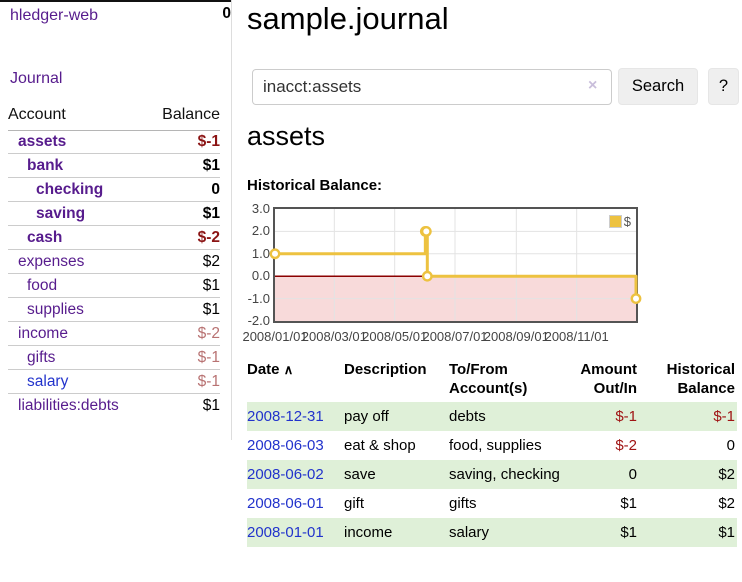 This screenshot has height=582, width=742. What do you see at coordinates (263, 369) in the screenshot?
I see `register-header-date-label: Date` at bounding box center [263, 369].